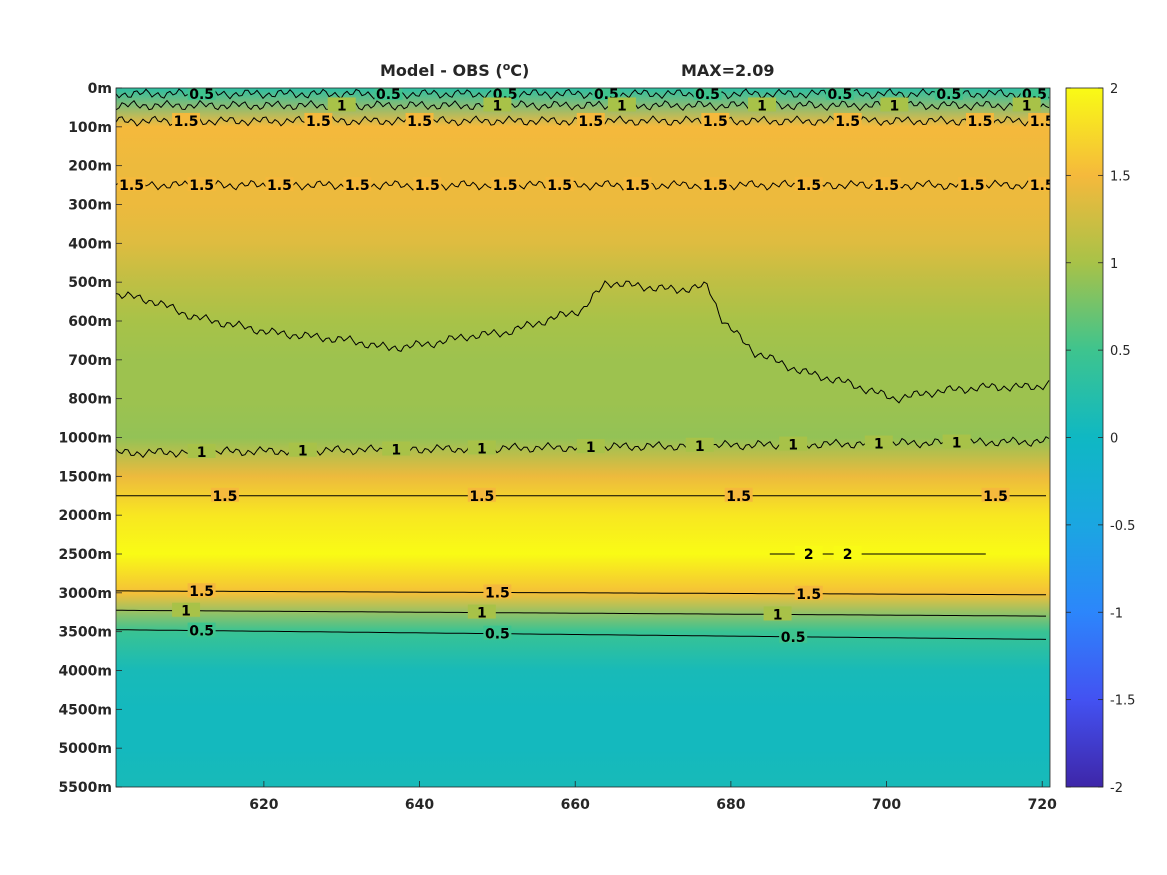  I want to click on y-tick-label: 500m, so click(90, 283).